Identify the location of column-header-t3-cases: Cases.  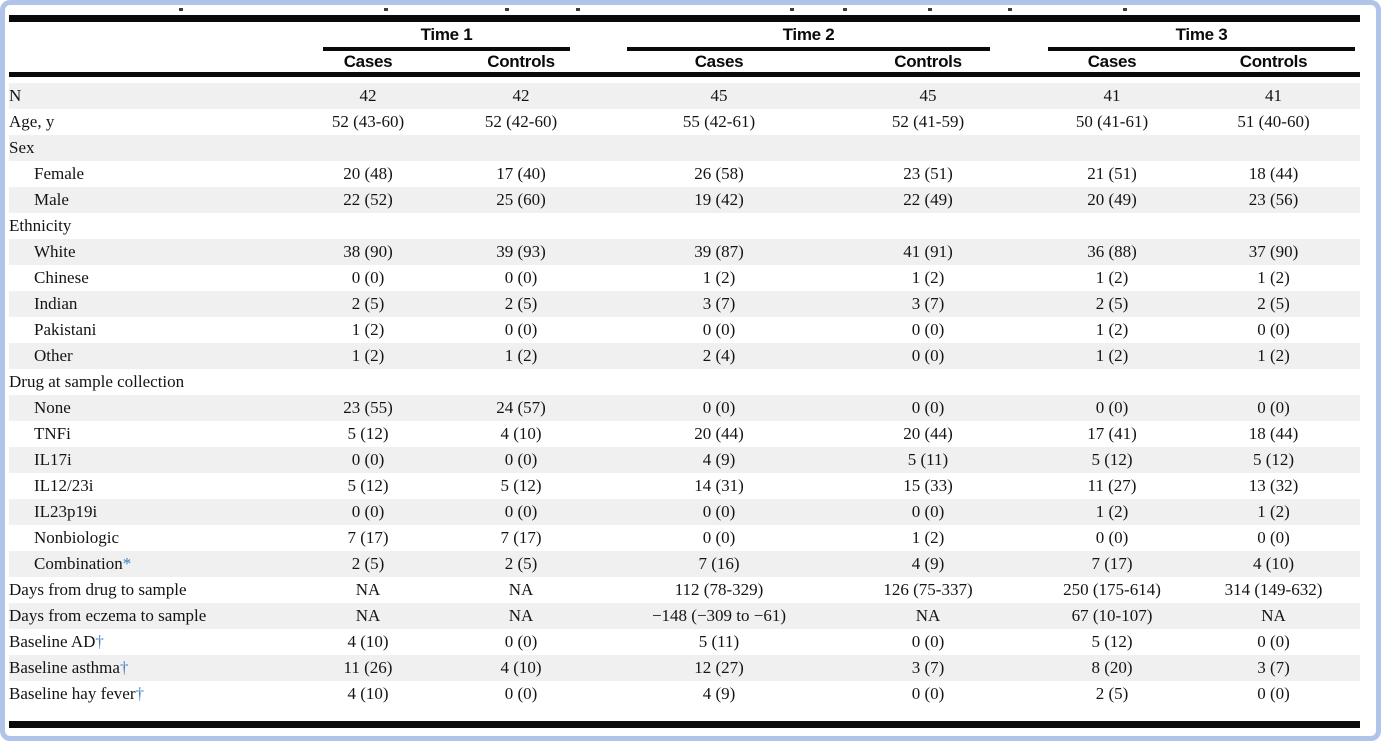
(1112, 61).